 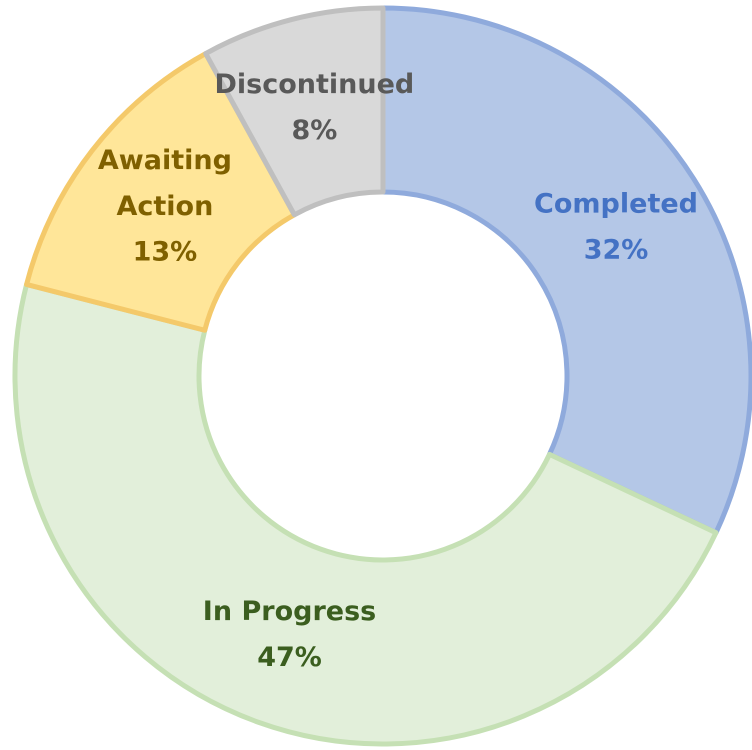 I want to click on slice-value-label: 47%, so click(x=289, y=657).